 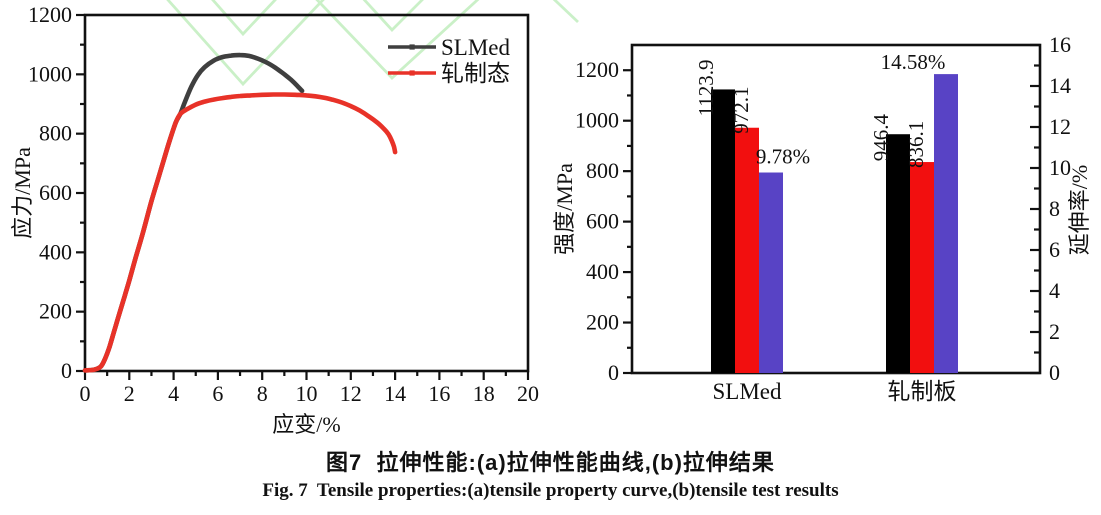 What do you see at coordinates (129, 393) in the screenshot?
I see `x-tick-label: 2` at bounding box center [129, 393].